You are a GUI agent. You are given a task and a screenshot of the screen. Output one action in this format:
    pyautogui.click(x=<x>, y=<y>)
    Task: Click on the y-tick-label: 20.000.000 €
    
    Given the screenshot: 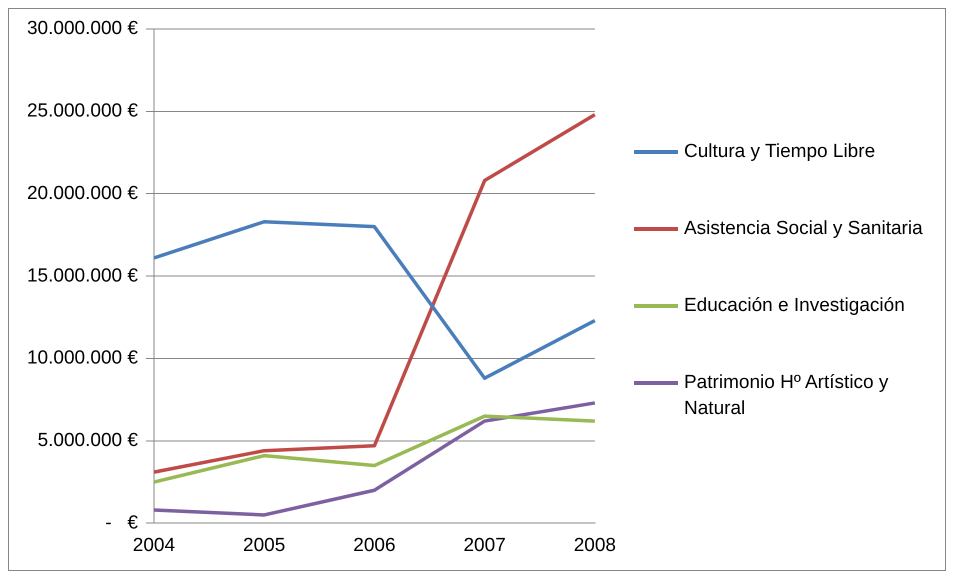 What is the action you would take?
    pyautogui.click(x=82, y=193)
    